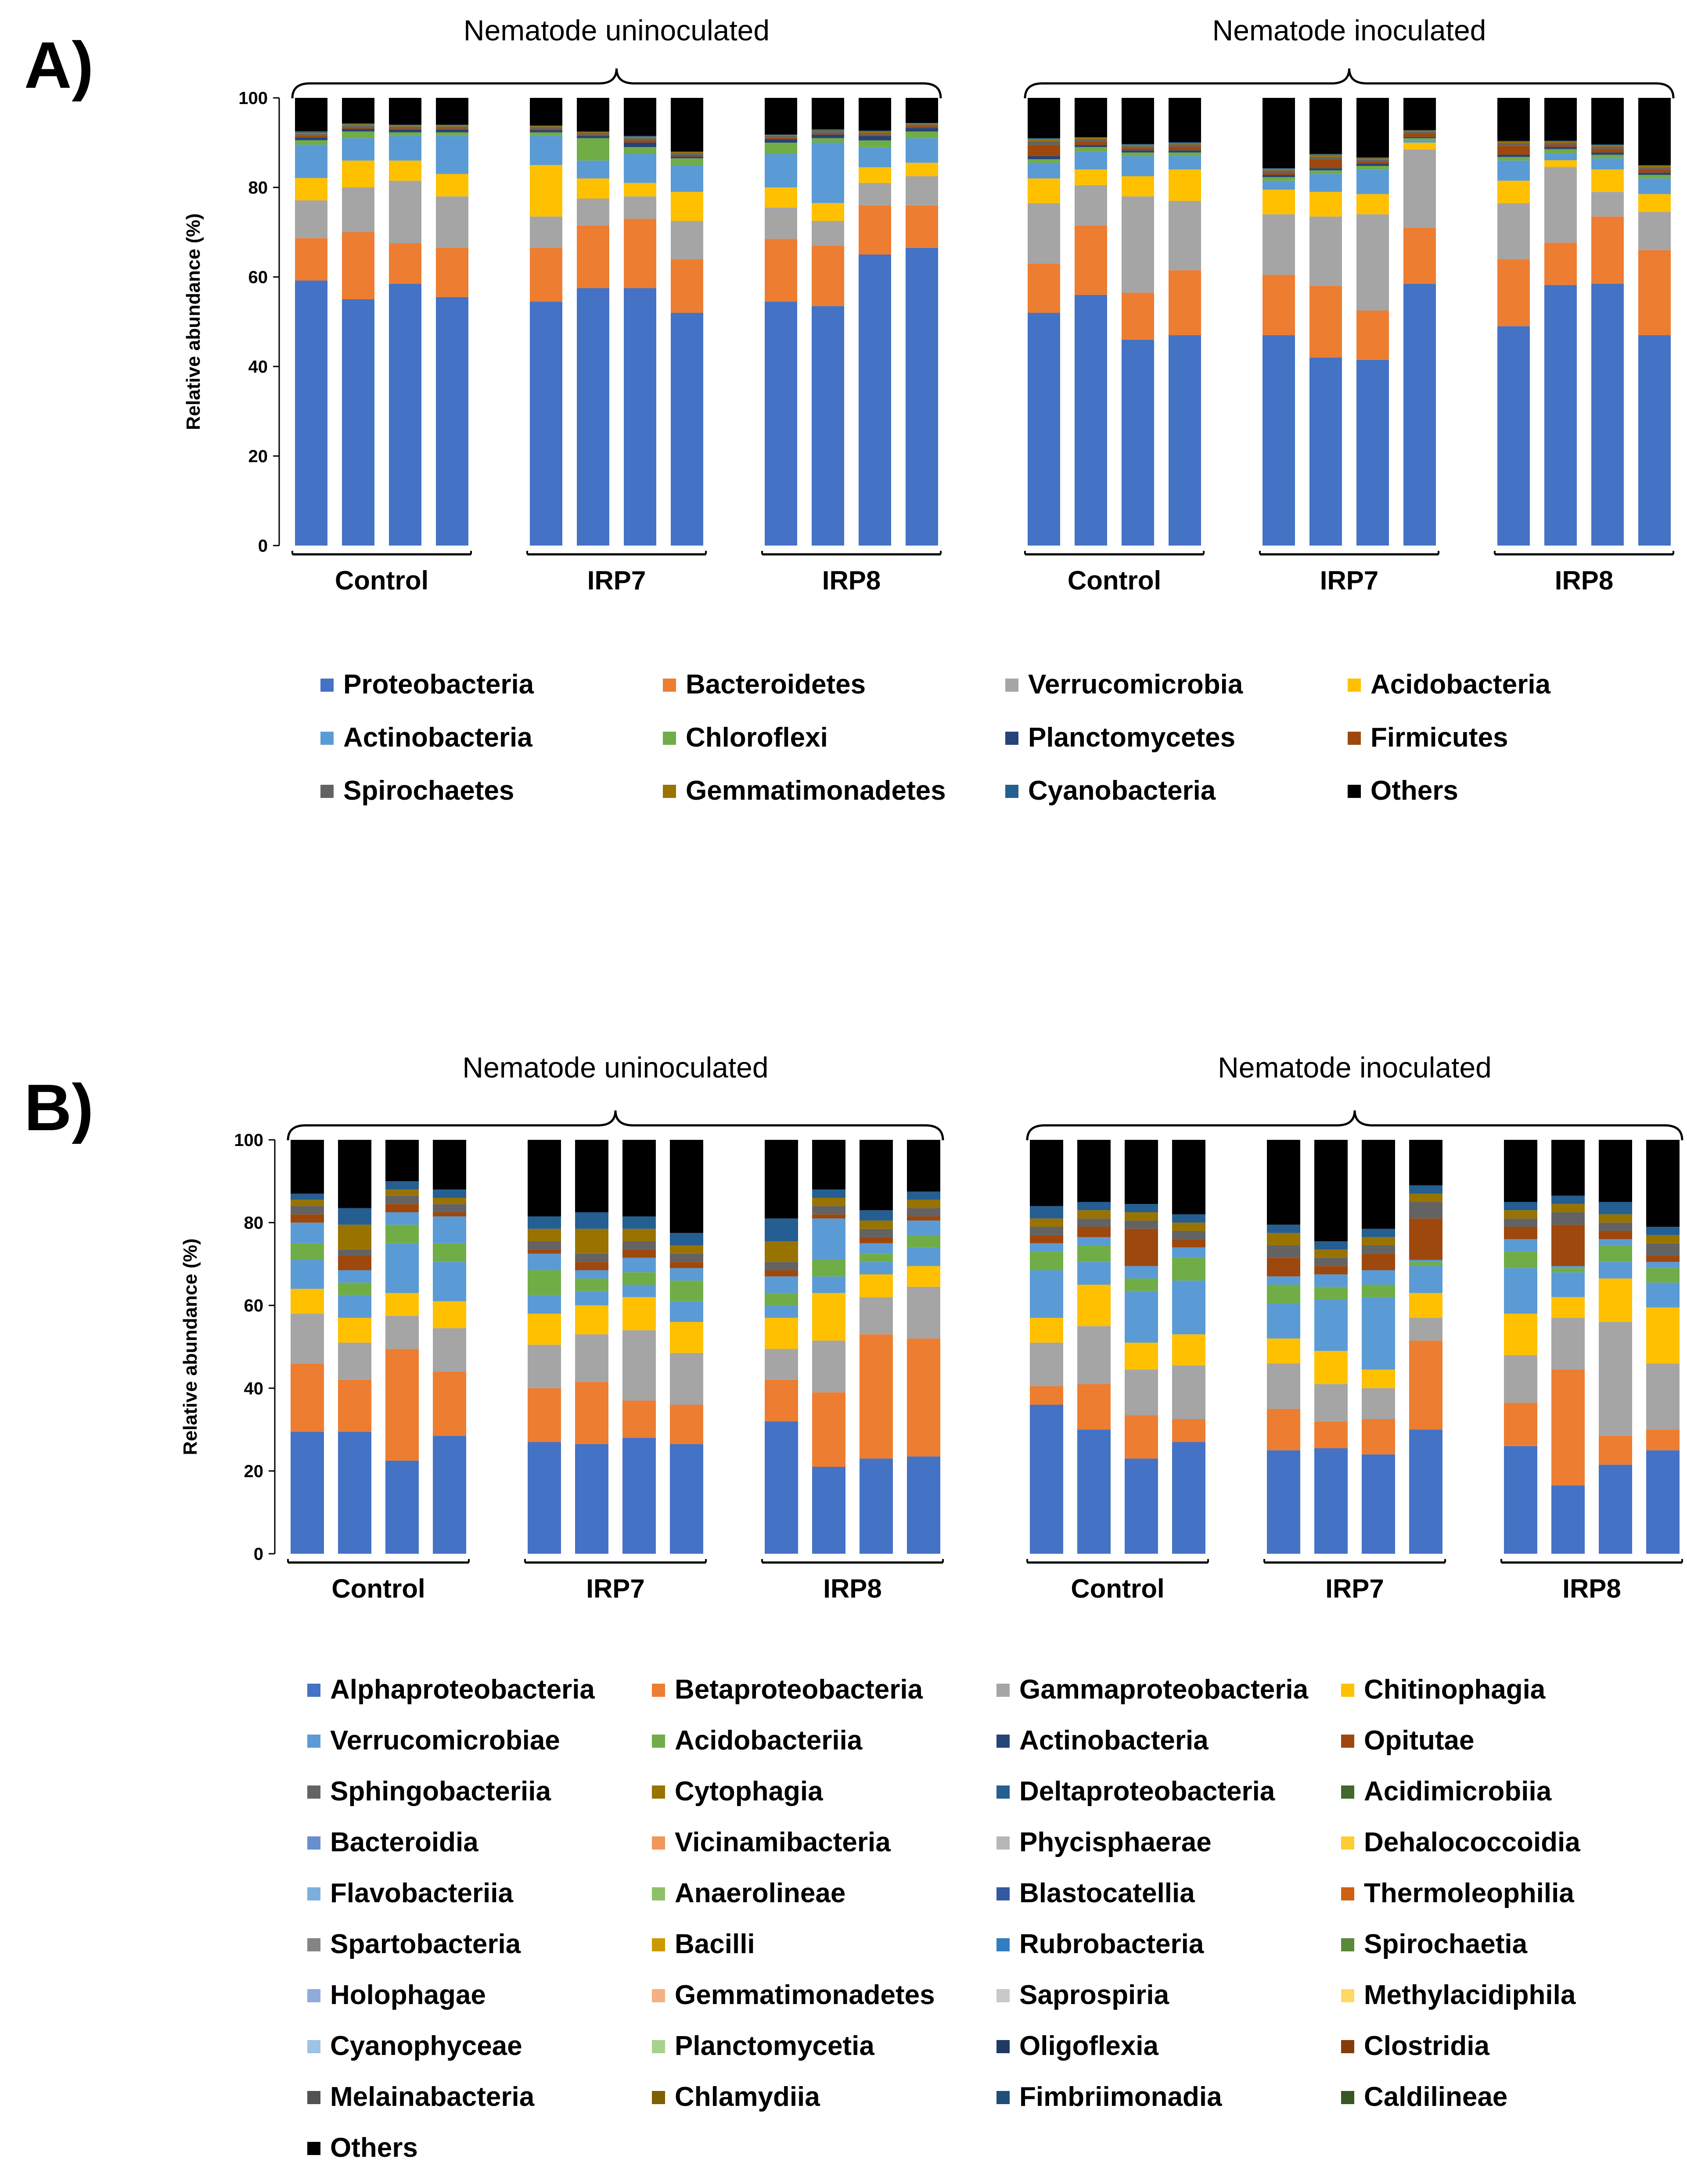 The width and height of the screenshot is (1687, 2184). I want to click on panel-b-legend-label: Dehalococcoidia, so click(1472, 1842).